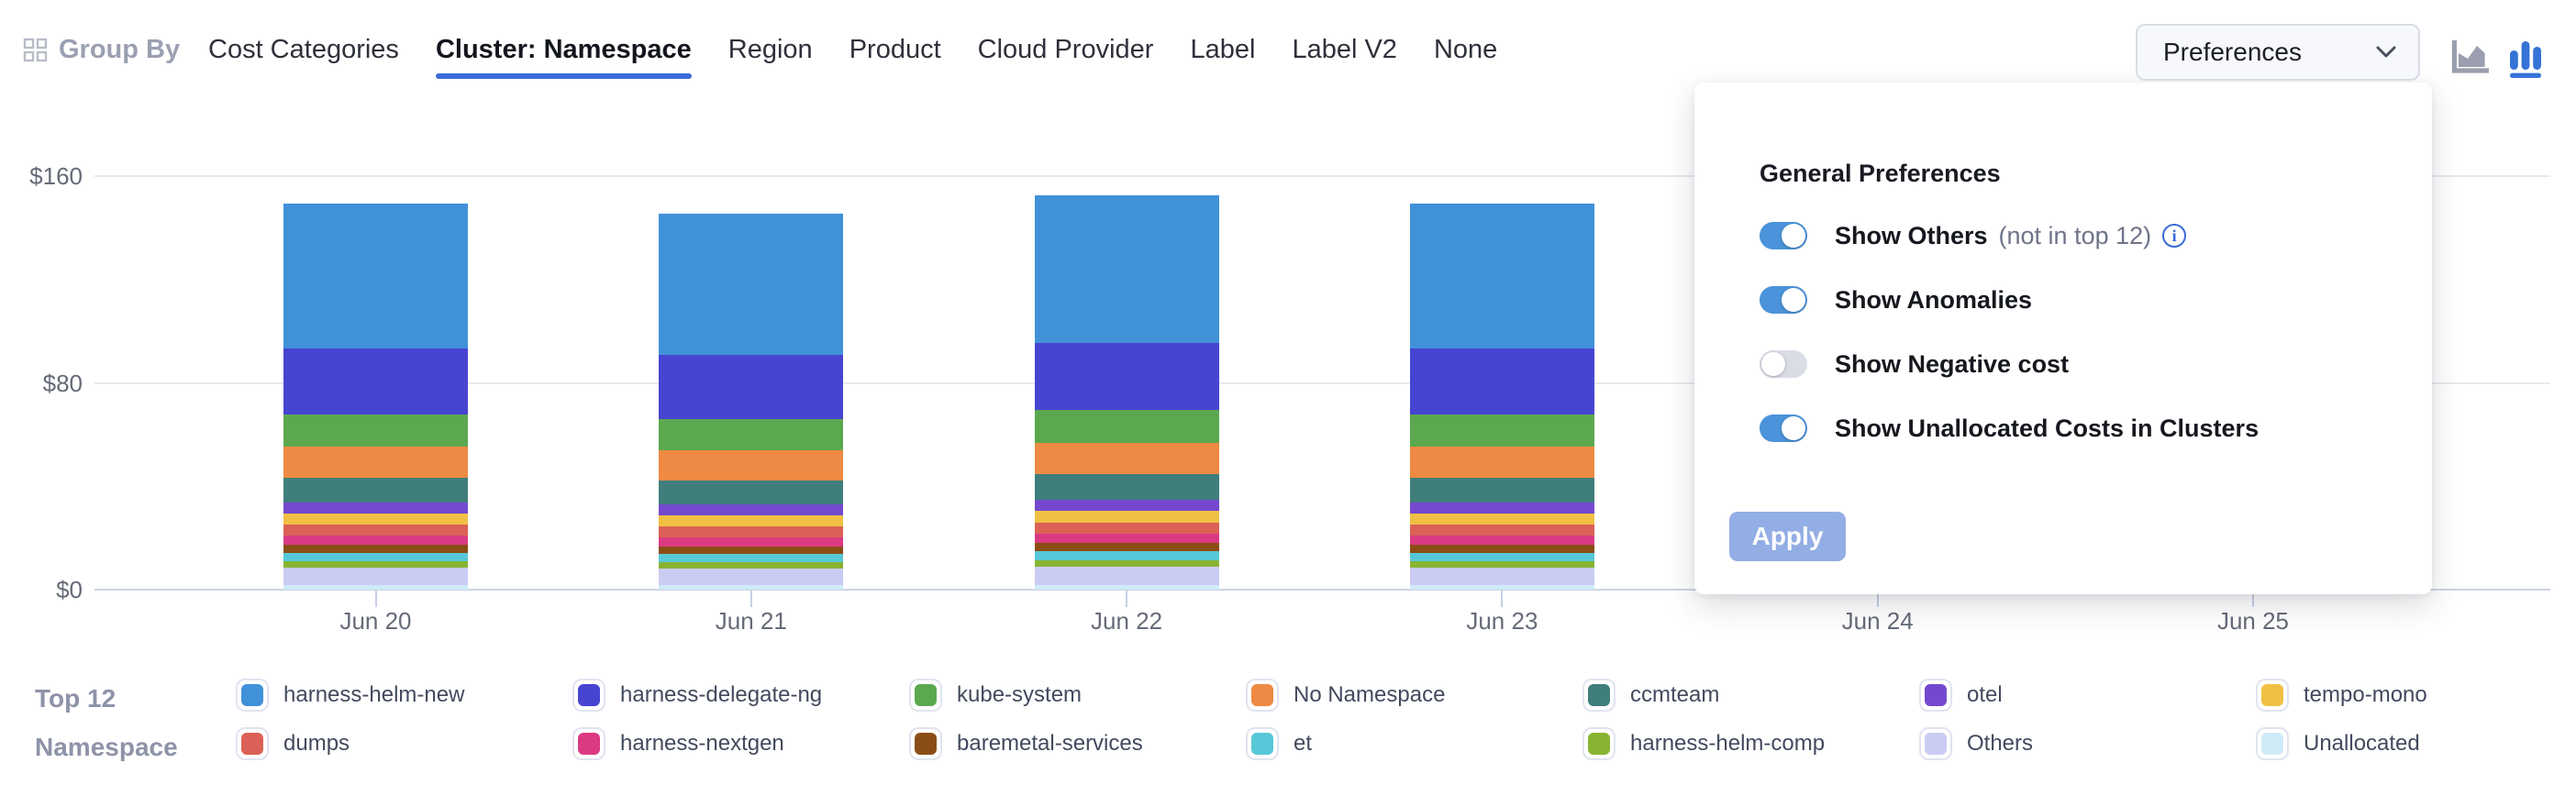  What do you see at coordinates (1783, 364) in the screenshot?
I see `toggle-show-negative-cost` at bounding box center [1783, 364].